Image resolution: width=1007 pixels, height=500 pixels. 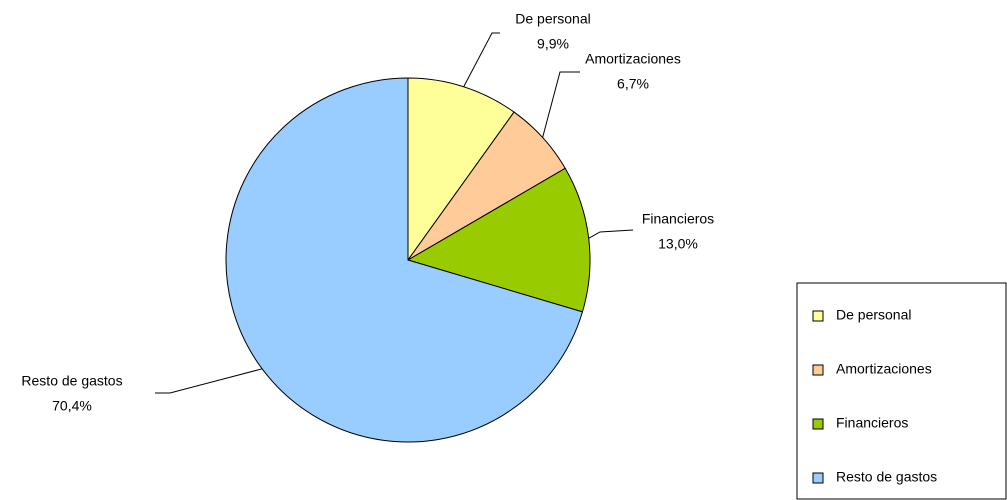 I want to click on legend-label: Amortizaciones, so click(x=884, y=369).